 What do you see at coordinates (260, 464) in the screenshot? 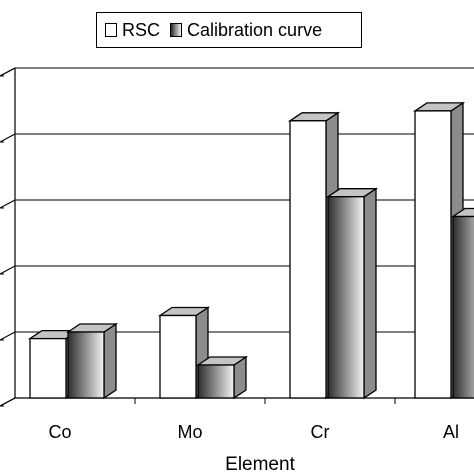
I see `x-axis-label: Element` at bounding box center [260, 464].